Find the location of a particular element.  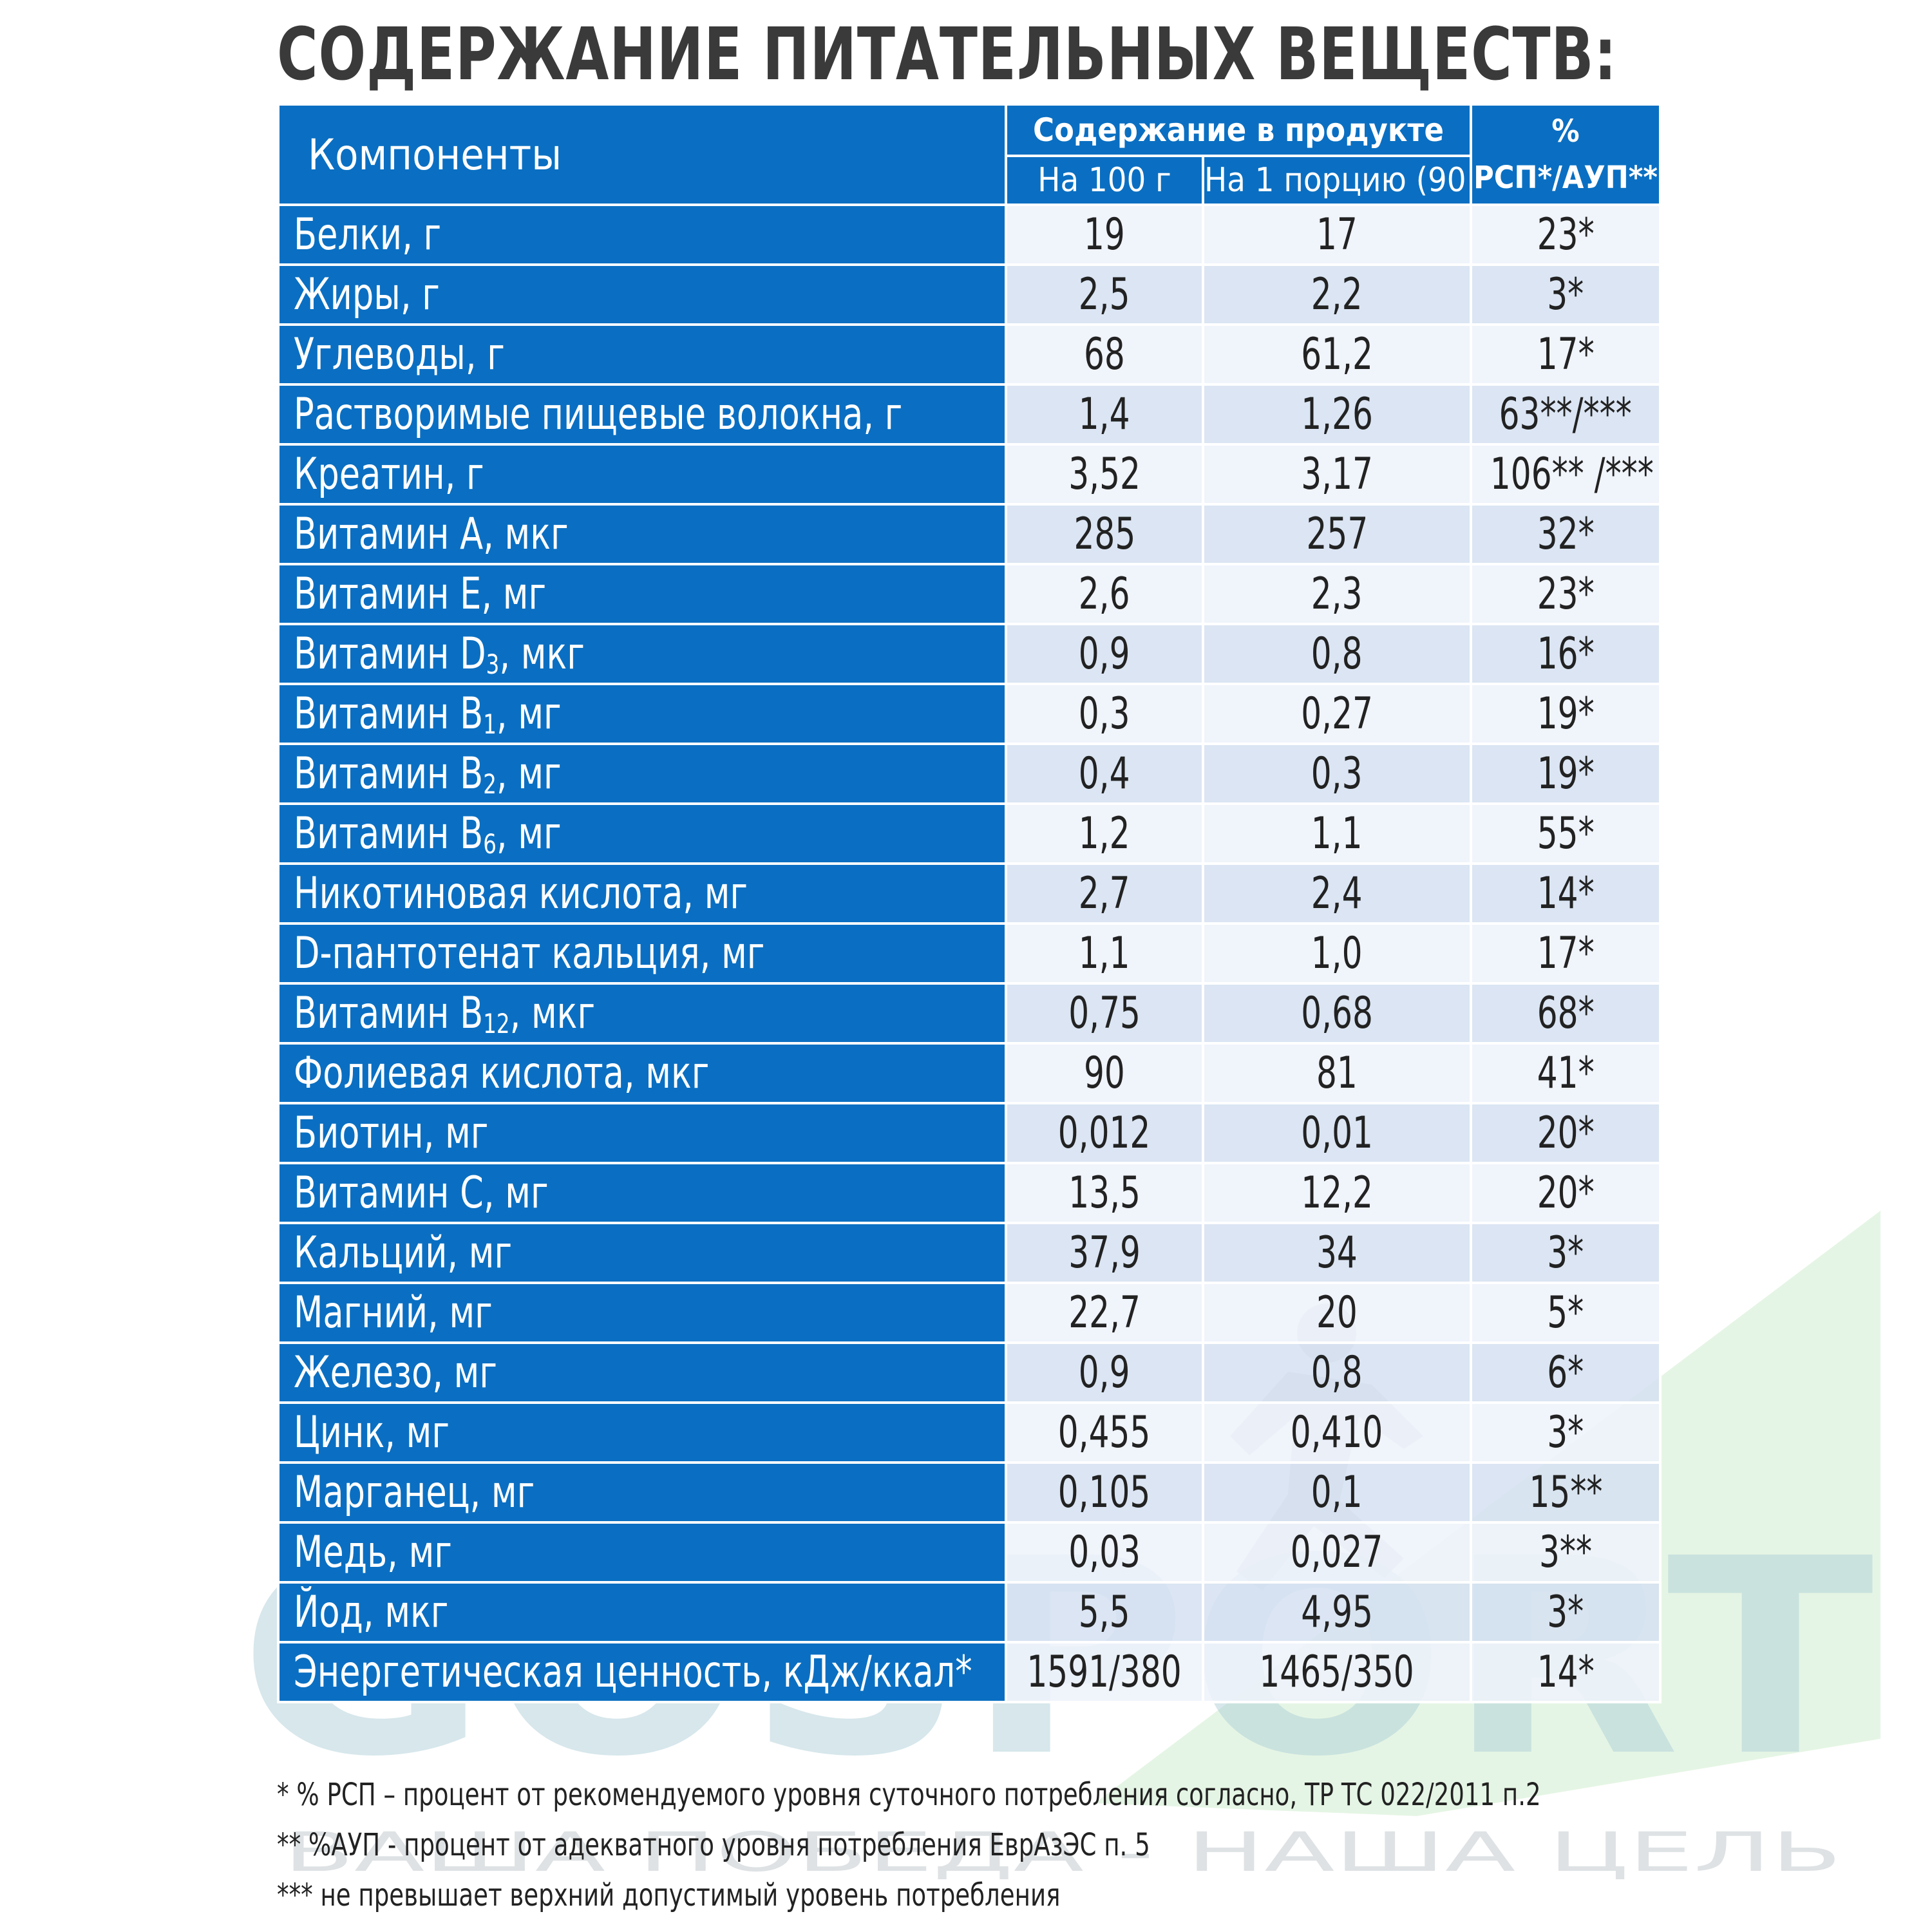

value-per-serving: 1,26 is located at coordinates (1337, 415).